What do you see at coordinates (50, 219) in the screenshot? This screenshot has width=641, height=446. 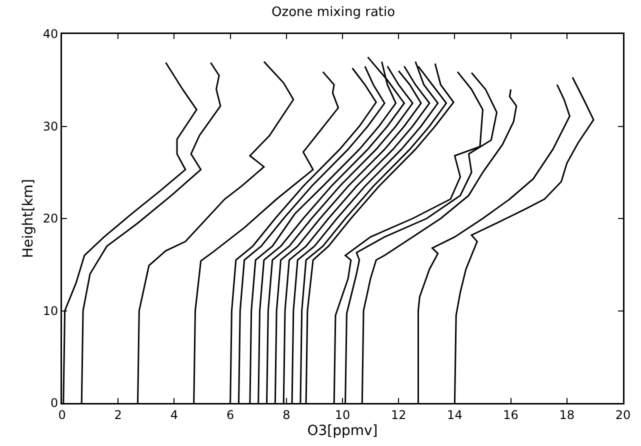 I see `y-tick-label: 20` at bounding box center [50, 219].